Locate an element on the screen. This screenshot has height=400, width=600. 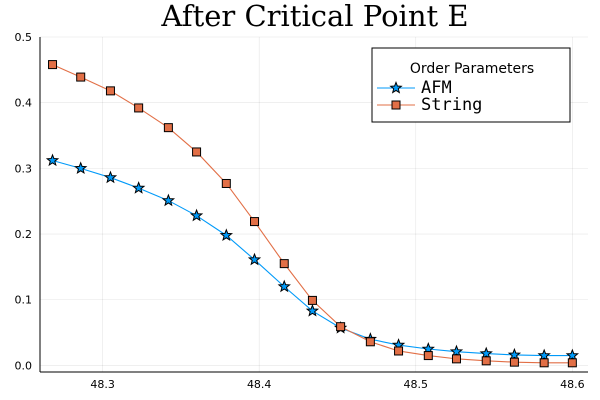
y-tick-label: 0.4 is located at coordinates (24, 103).